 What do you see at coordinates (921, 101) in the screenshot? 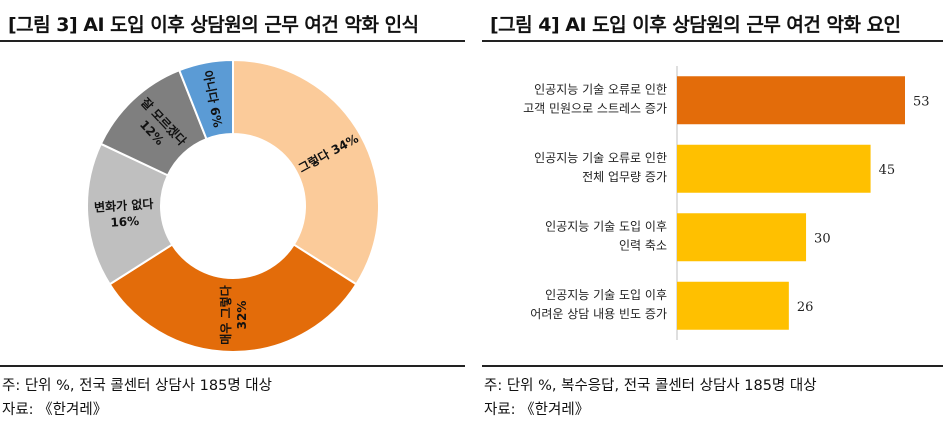
I see `bar-value-label: 53` at bounding box center [921, 101].